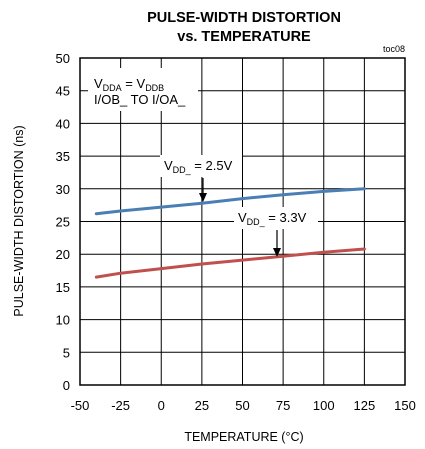  I want to click on y-tick-label: 15, so click(63, 287).